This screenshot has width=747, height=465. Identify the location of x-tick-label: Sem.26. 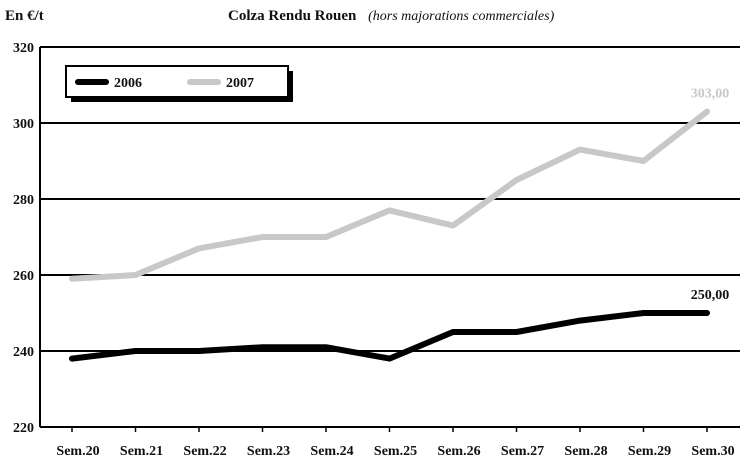
(458, 451).